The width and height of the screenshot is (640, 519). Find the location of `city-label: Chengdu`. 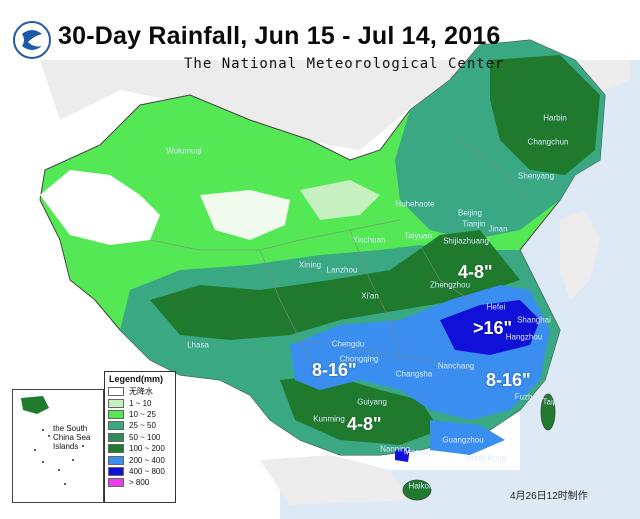

city-label: Chengdu is located at coordinates (348, 344).